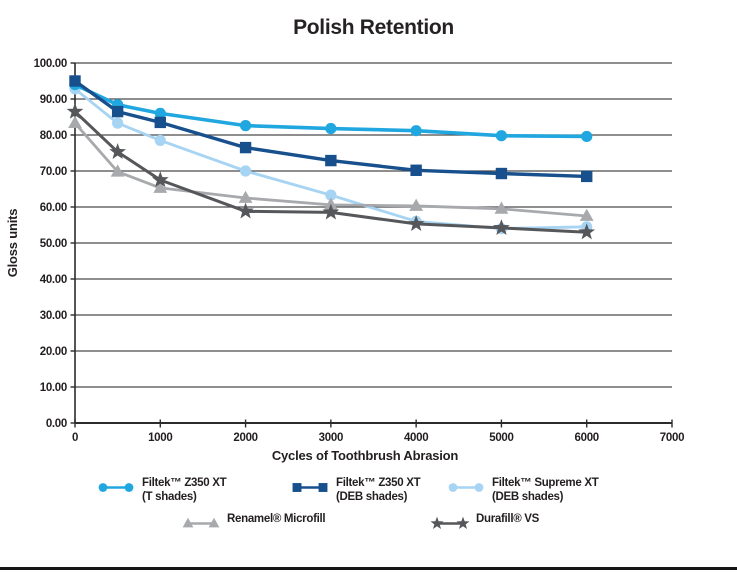 Image resolution: width=737 pixels, height=572 pixels. Describe the element at coordinates (672, 438) in the screenshot. I see `x-tick-label-7000: 7000` at that location.